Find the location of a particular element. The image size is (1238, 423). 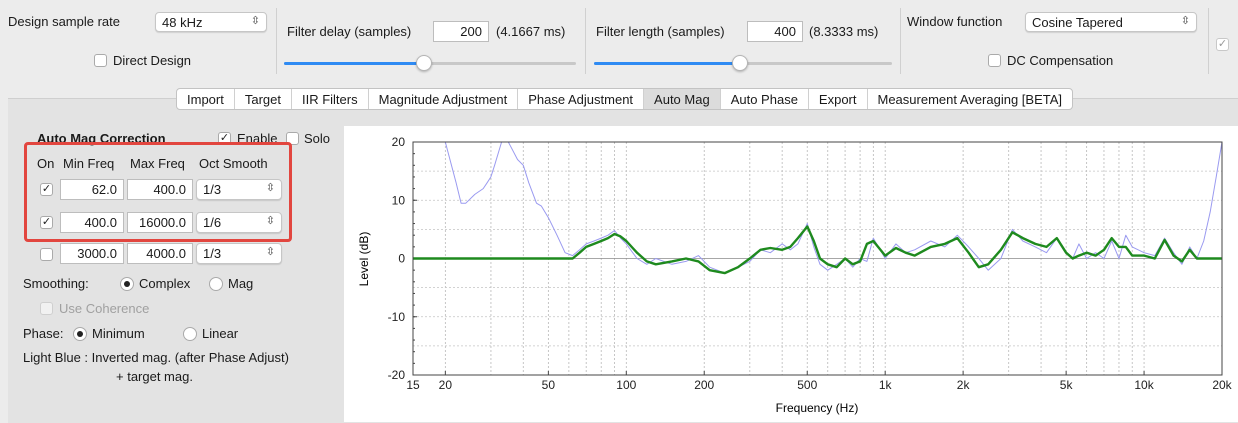

row3-oct-smooth-select: 1/3 ⇳ is located at coordinates (239, 253).